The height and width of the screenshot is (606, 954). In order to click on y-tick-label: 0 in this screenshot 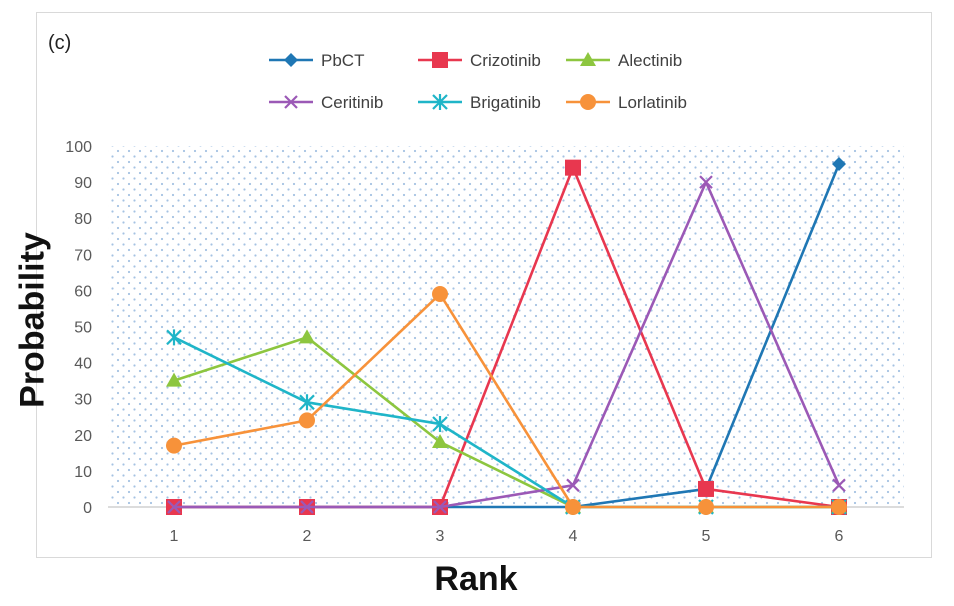, I will do `click(87, 508)`.